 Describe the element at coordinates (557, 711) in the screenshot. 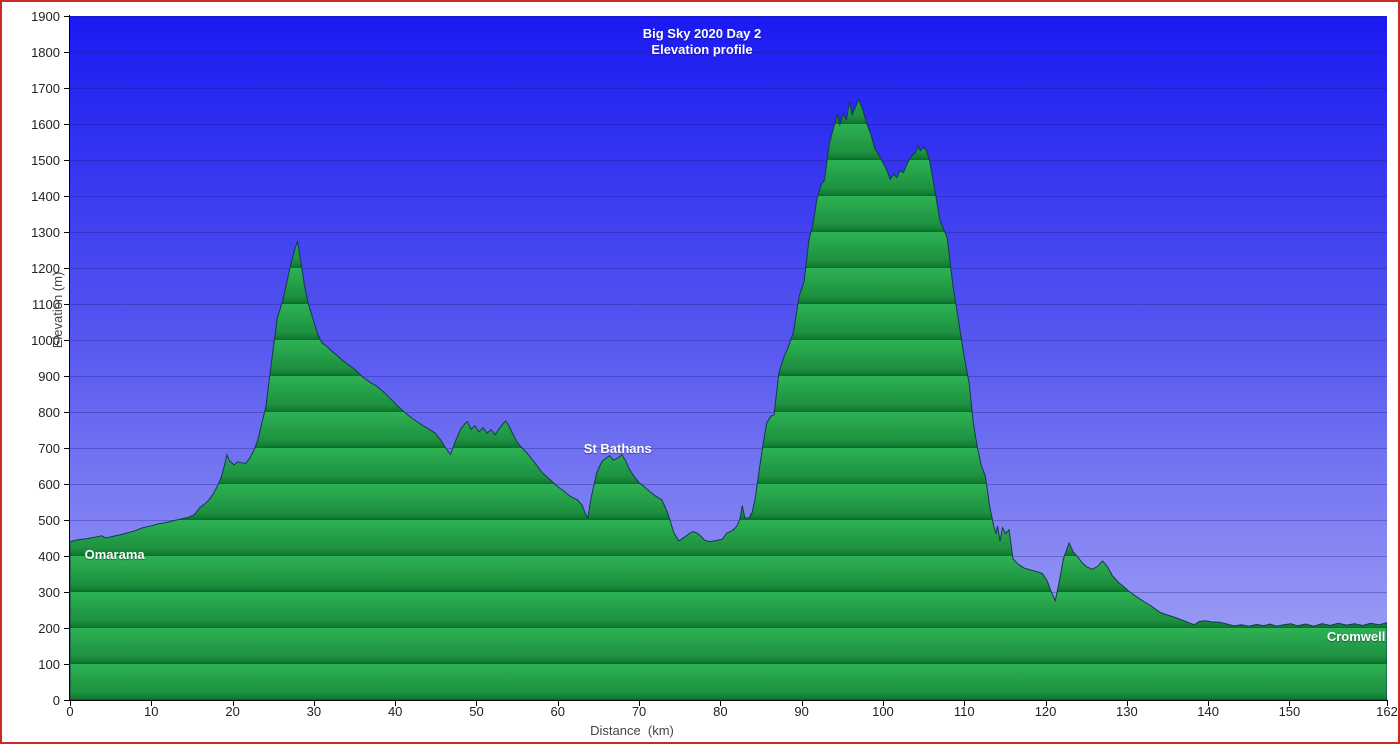

I see `x-tick-label: 60` at that location.